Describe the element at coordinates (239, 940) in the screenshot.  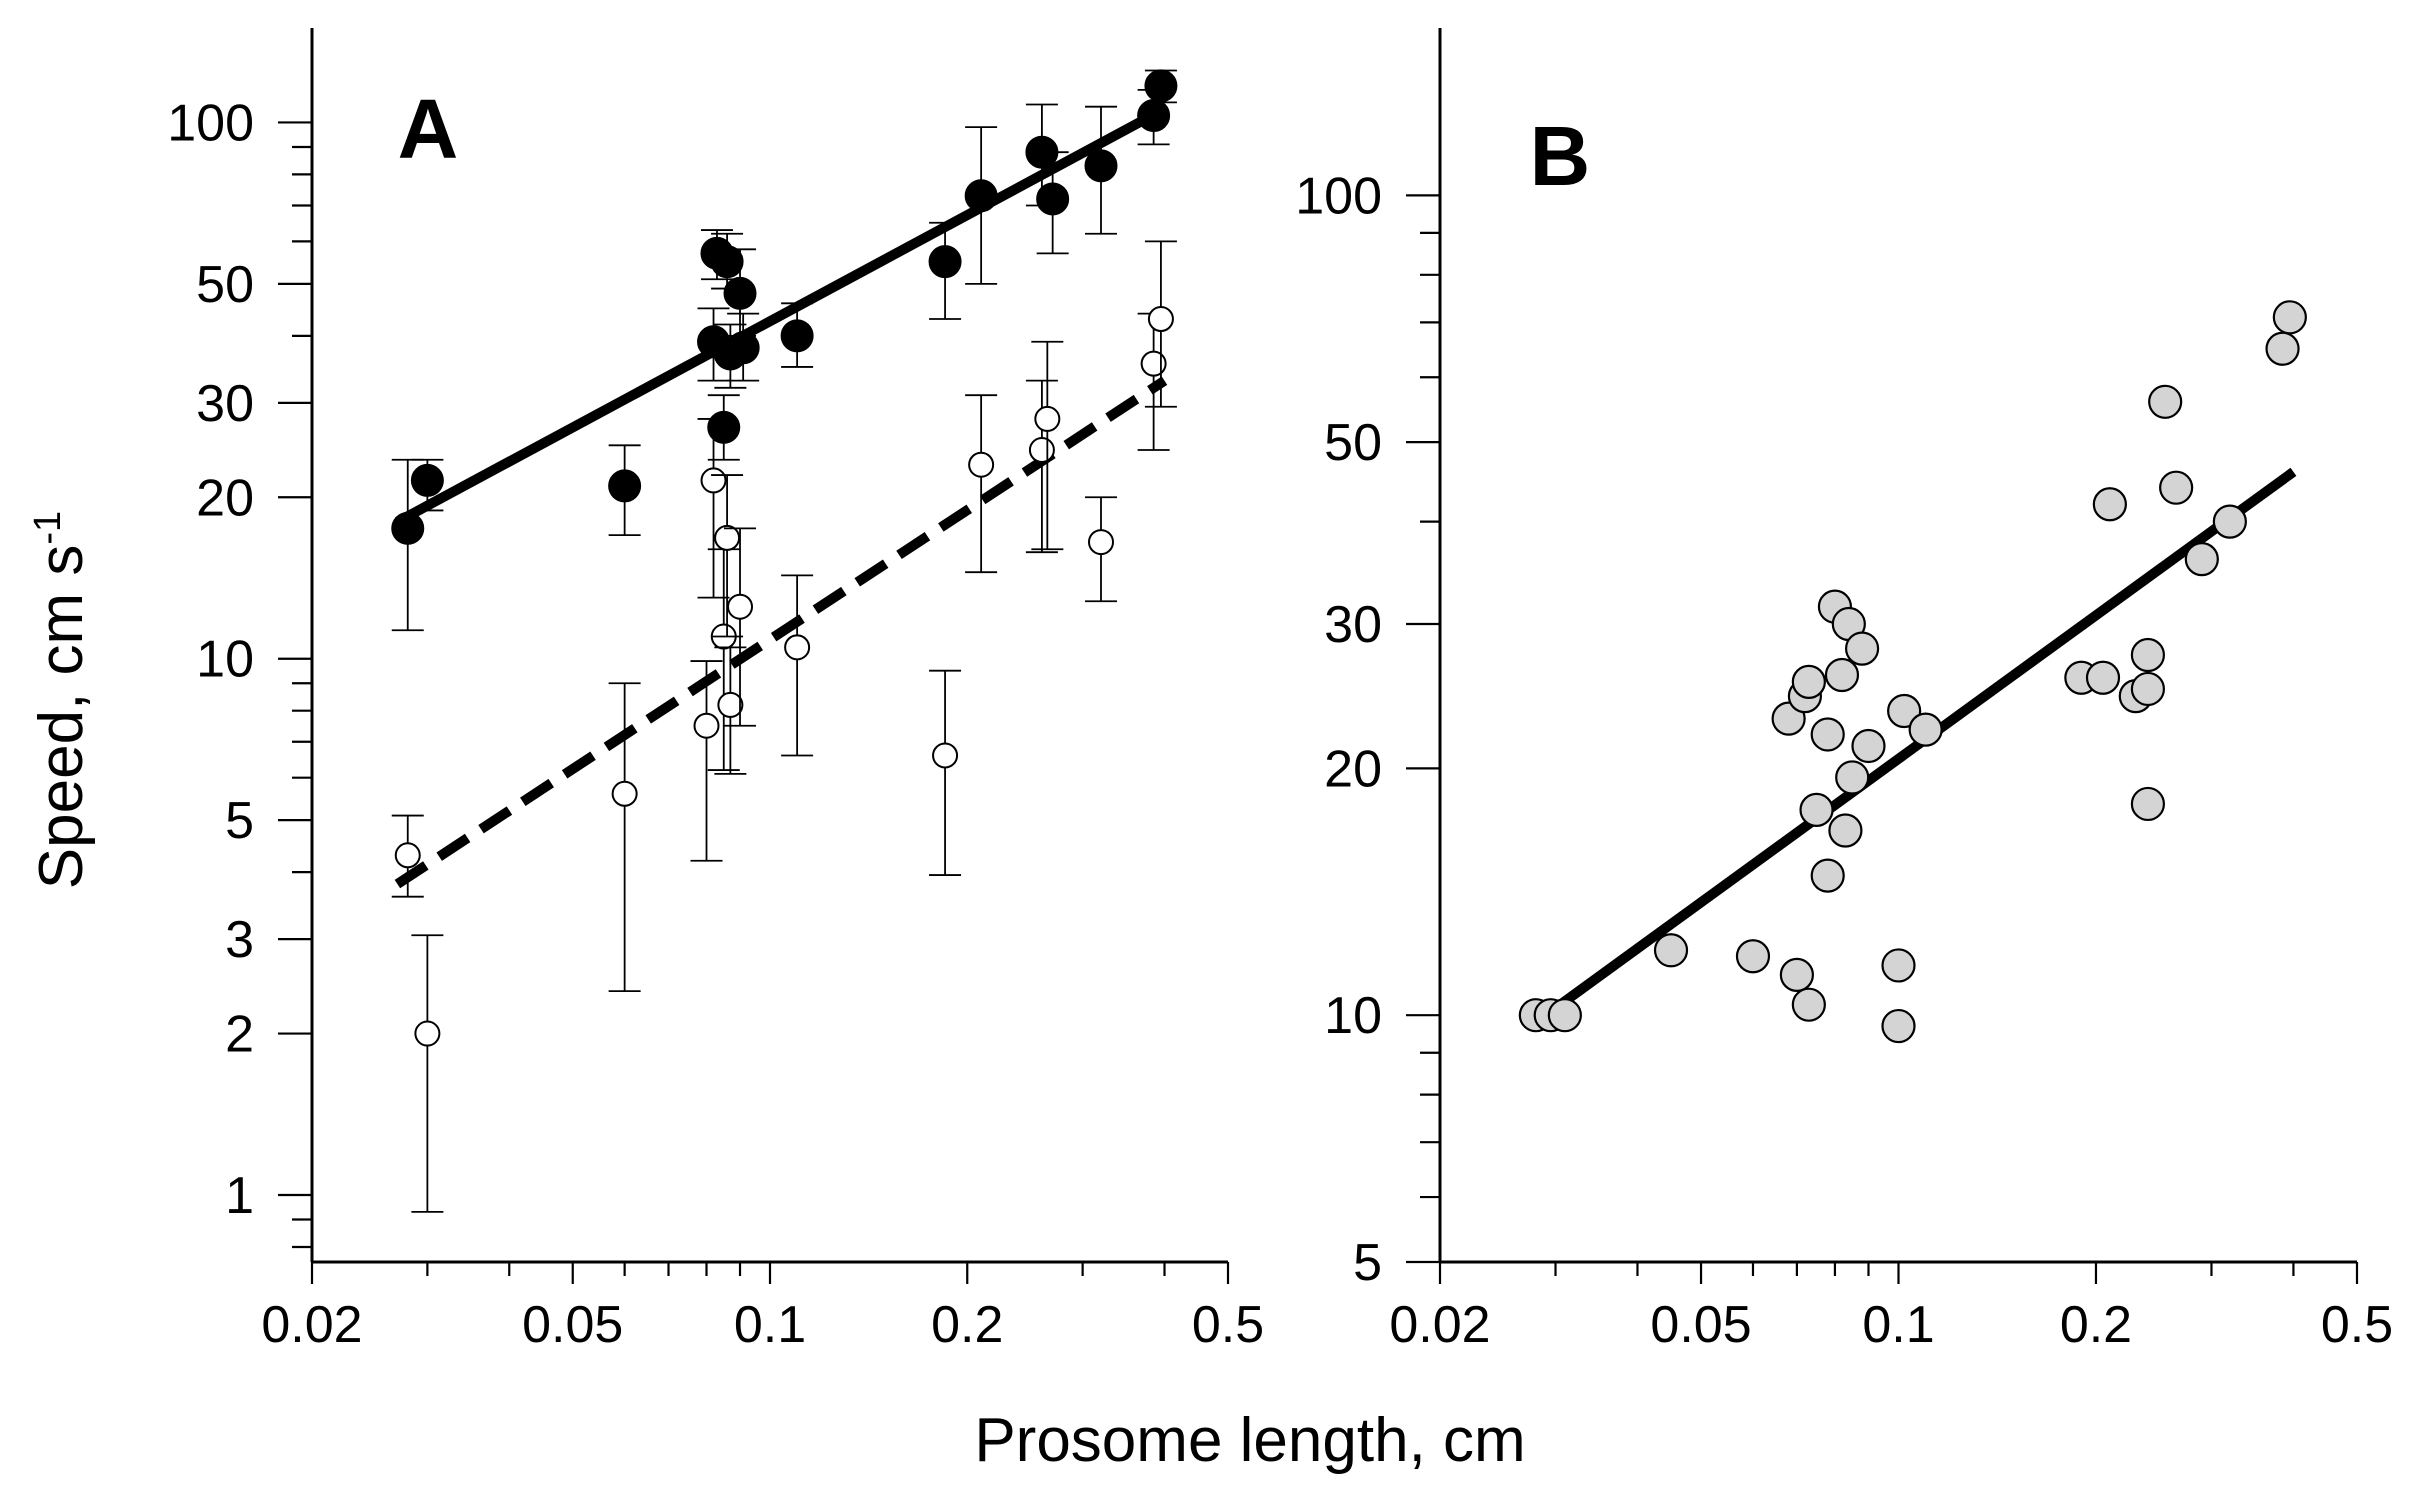
I see `panel-a-y-tick-label: 3` at that location.